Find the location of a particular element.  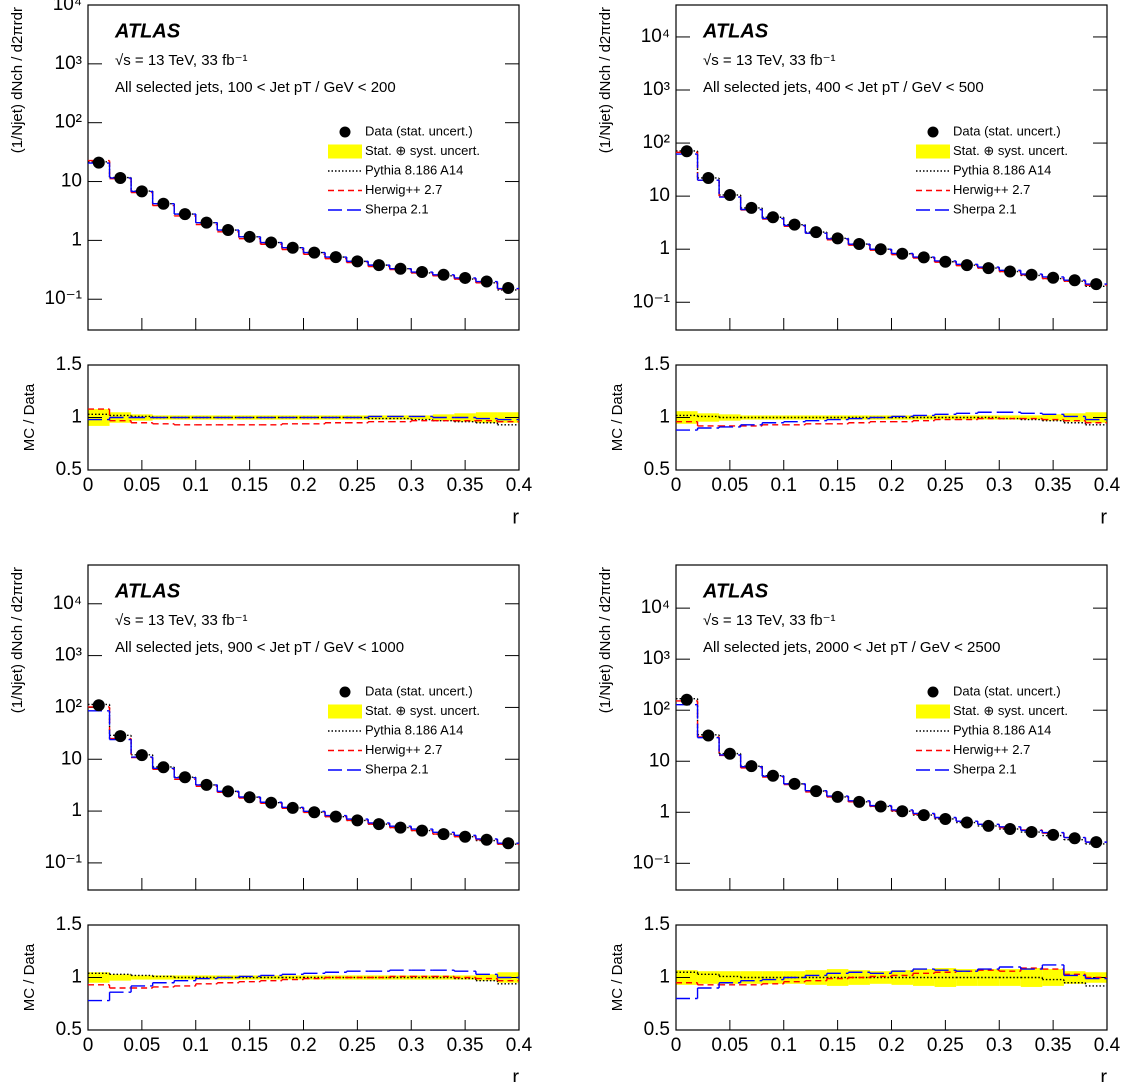

x-tick-label: 0.3 is located at coordinates (999, 485).